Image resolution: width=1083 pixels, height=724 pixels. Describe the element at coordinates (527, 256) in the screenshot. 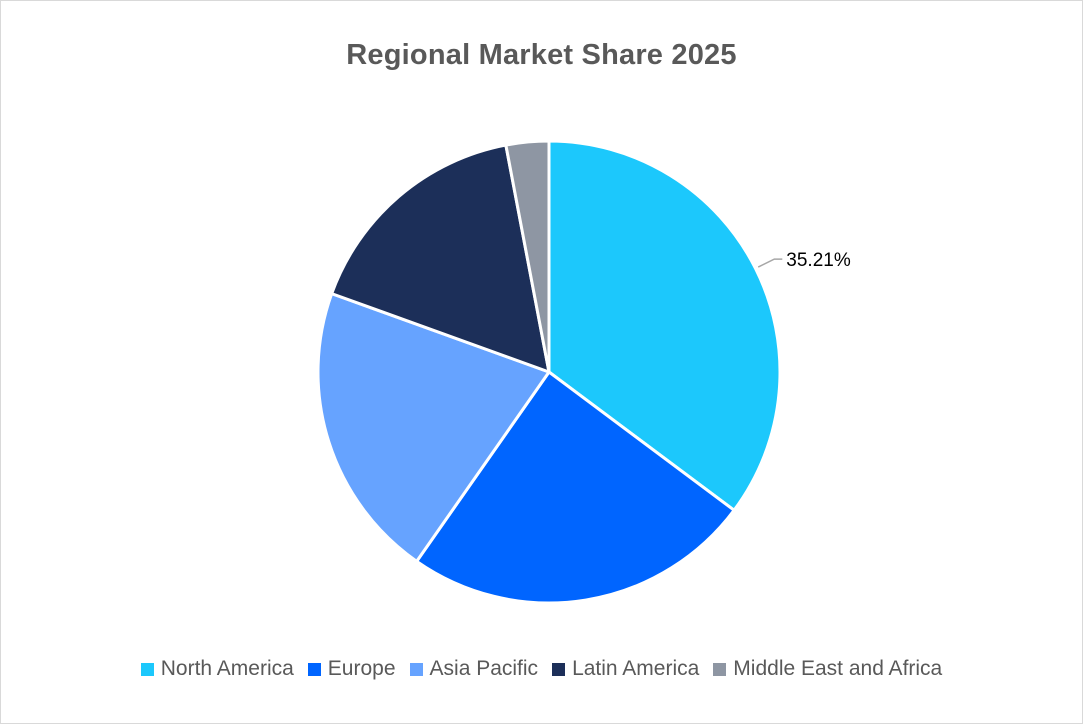

I see `pie-slice-middle-east-and-africa` at that location.